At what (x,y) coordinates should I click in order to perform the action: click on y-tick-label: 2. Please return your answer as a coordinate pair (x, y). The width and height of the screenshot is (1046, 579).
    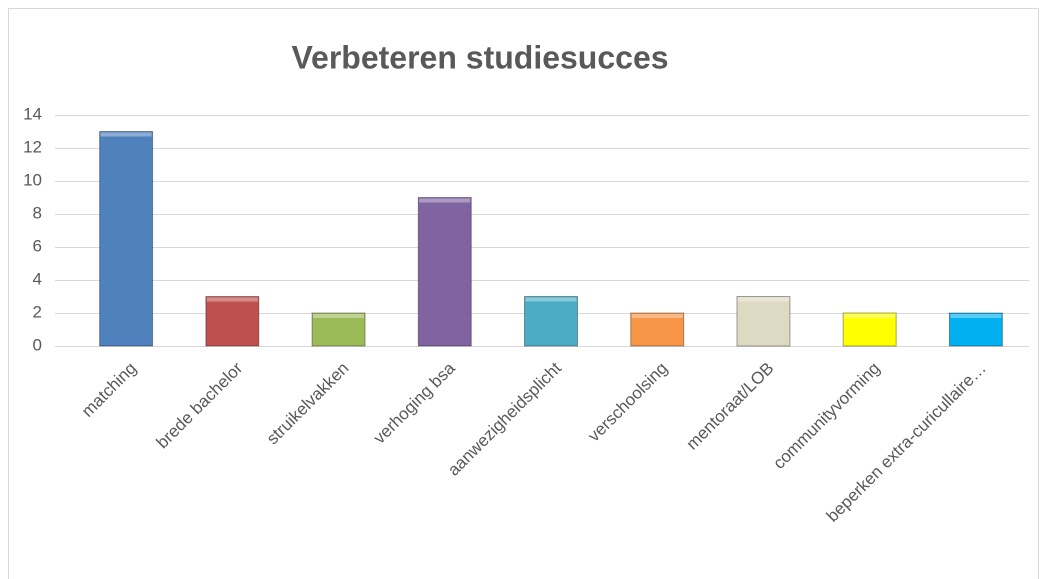
    Looking at the image, I should click on (37, 311).